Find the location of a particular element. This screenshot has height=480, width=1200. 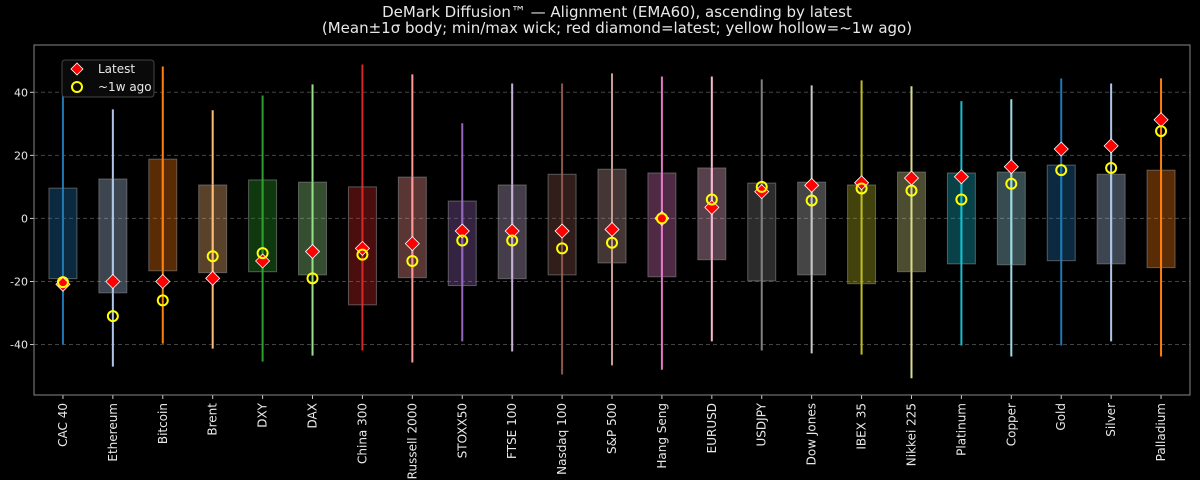

x-tick-label: Bitcoin is located at coordinates (163, 423).